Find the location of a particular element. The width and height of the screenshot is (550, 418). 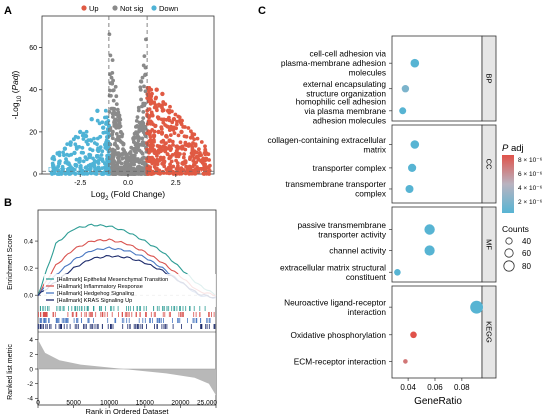

counts-legend-title: Counts is located at coordinates (515, 229).